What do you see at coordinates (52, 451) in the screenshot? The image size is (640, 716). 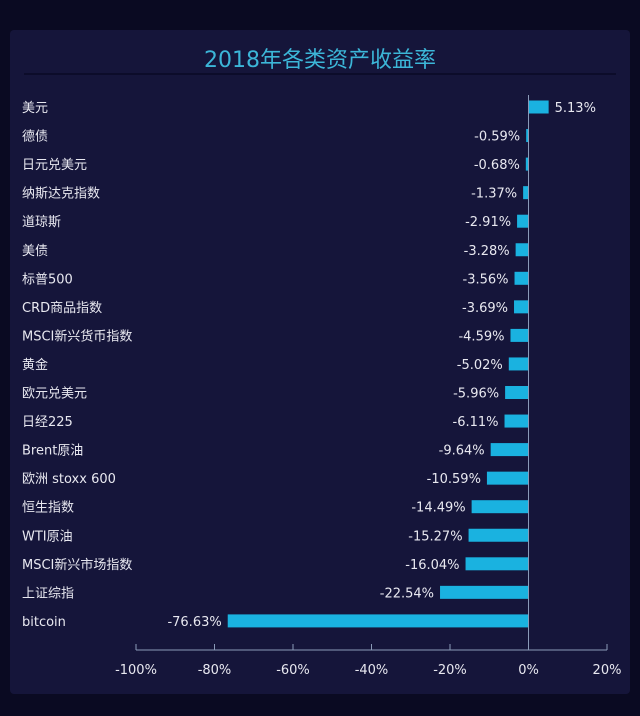 I see `category-label: Brent原油` at bounding box center [52, 451].